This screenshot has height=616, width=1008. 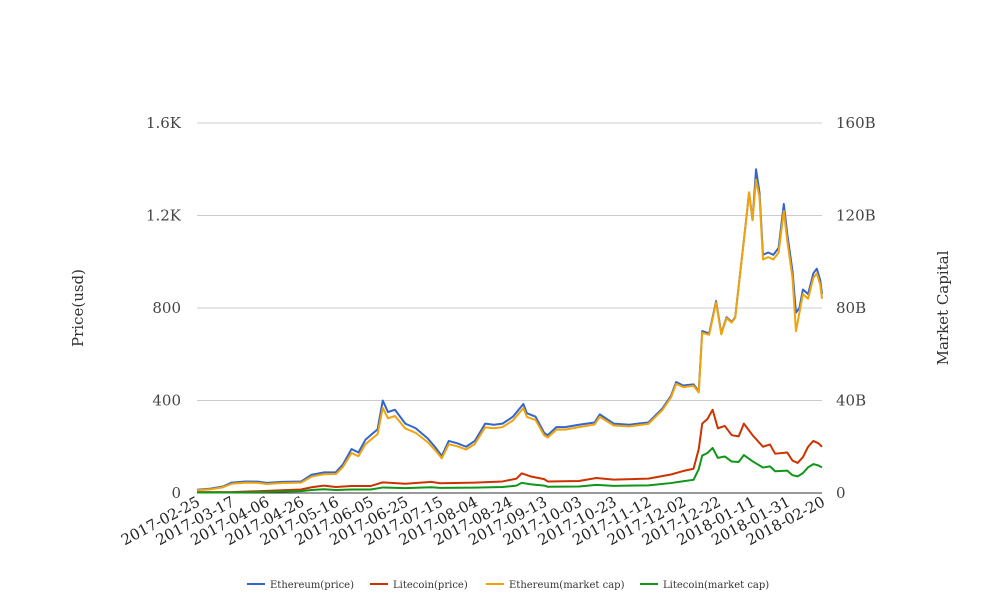 I want to click on legend-label: Litecoin(market cap), so click(x=716, y=585).